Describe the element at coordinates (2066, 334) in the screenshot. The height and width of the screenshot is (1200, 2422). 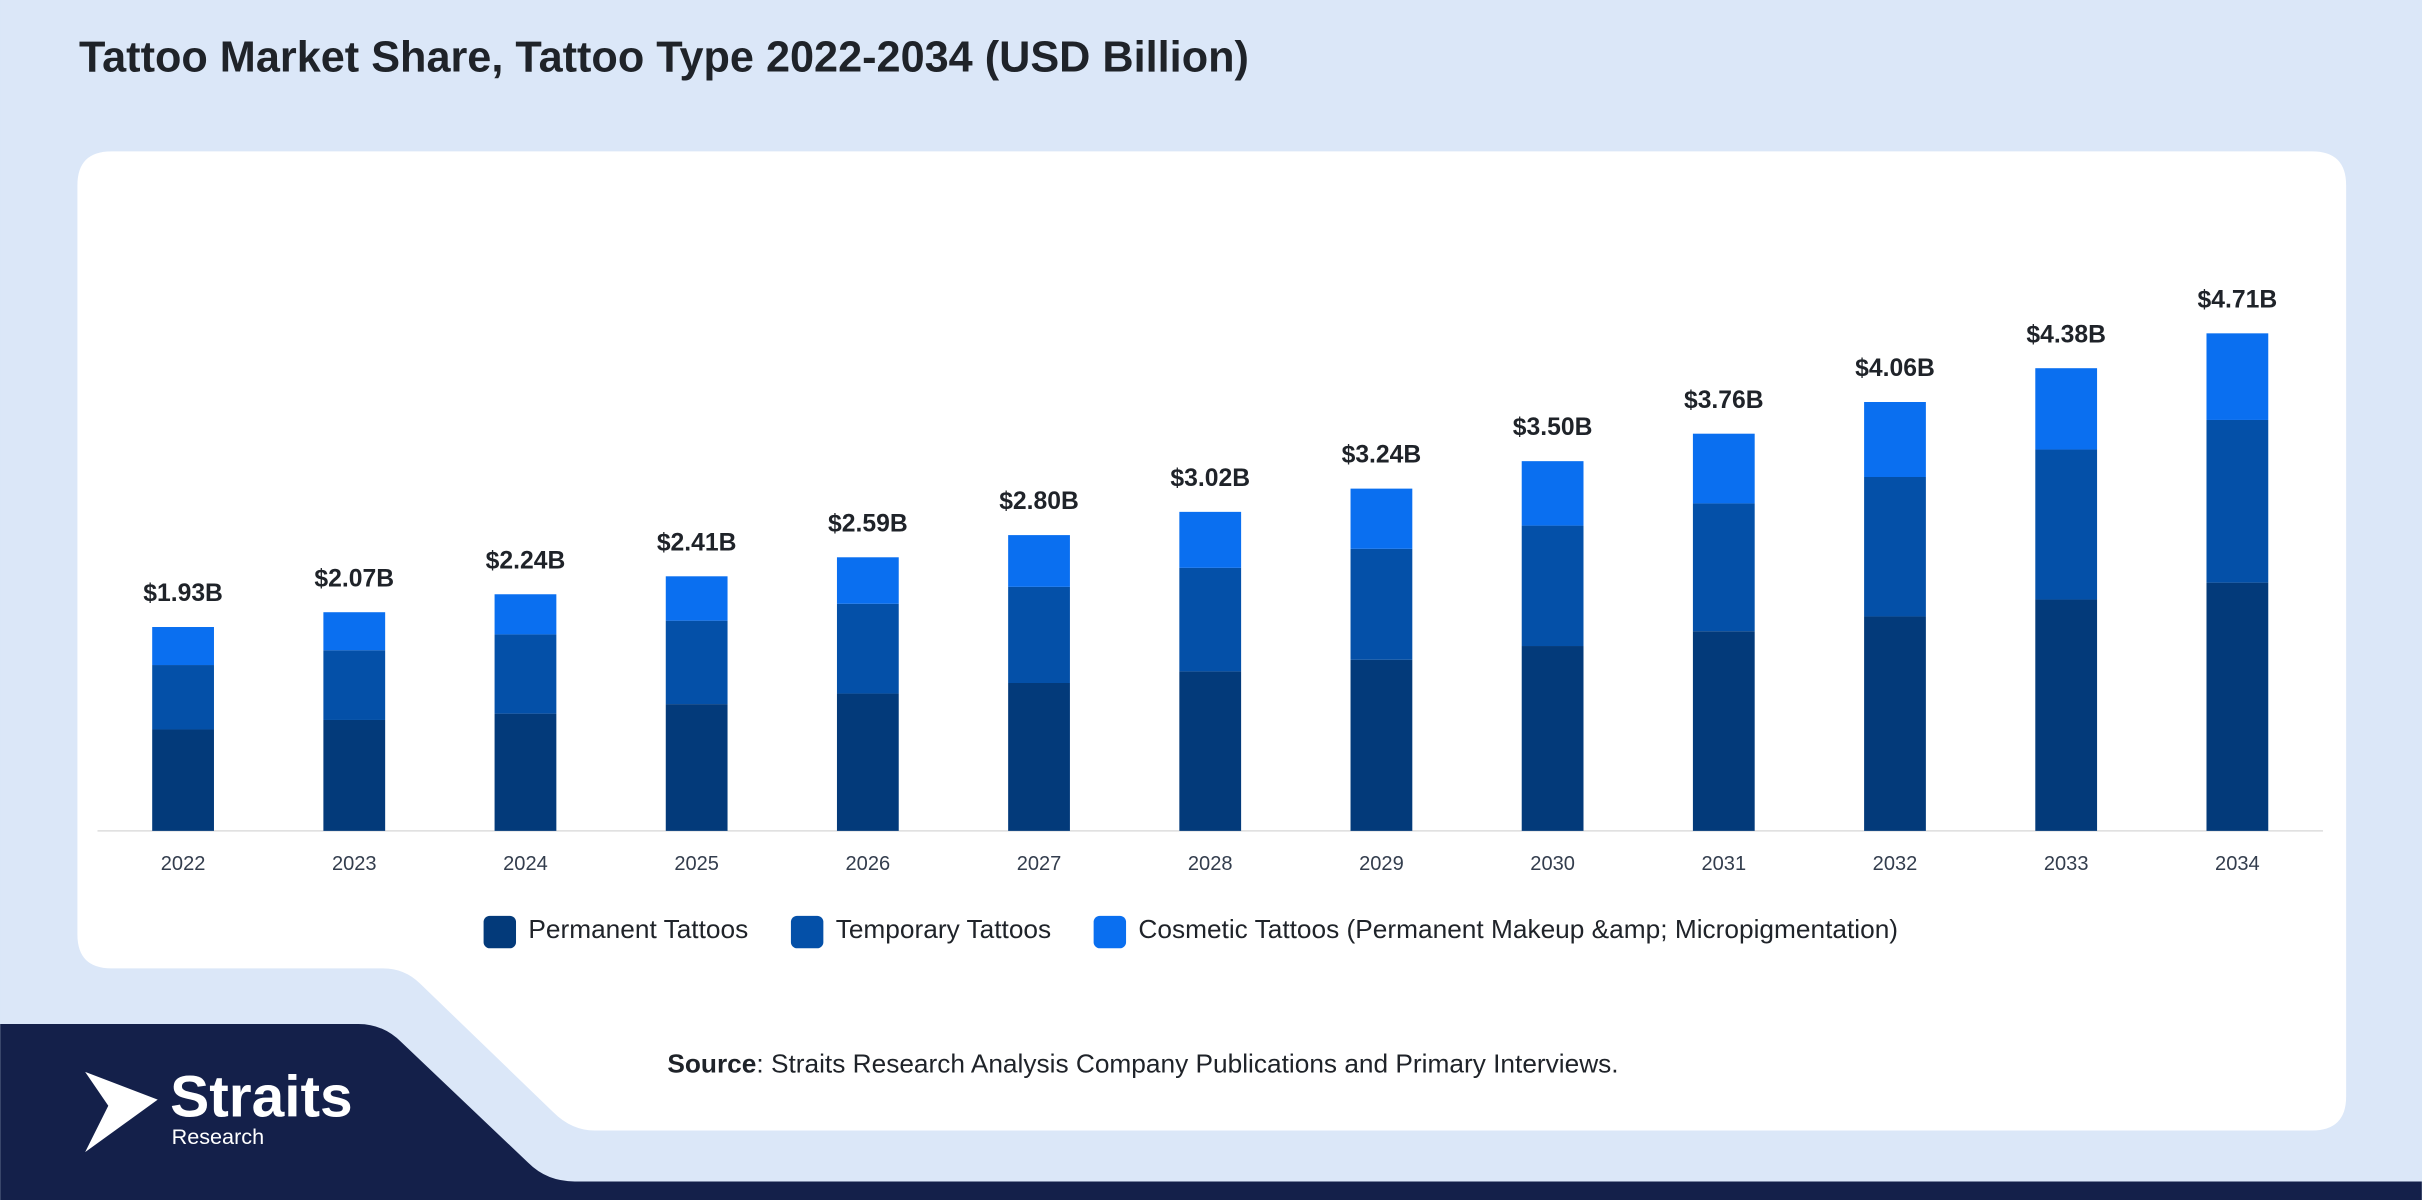
I see `total-label: $4.38B` at that location.